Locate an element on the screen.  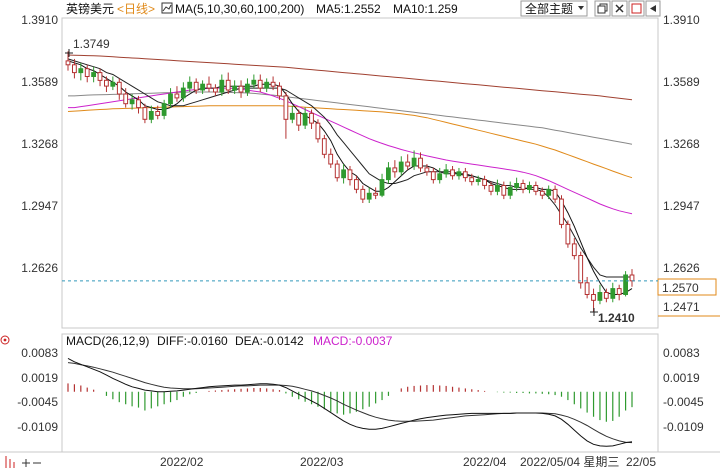
macd-title: MACD(26,12,9) is located at coordinates (107, 341).